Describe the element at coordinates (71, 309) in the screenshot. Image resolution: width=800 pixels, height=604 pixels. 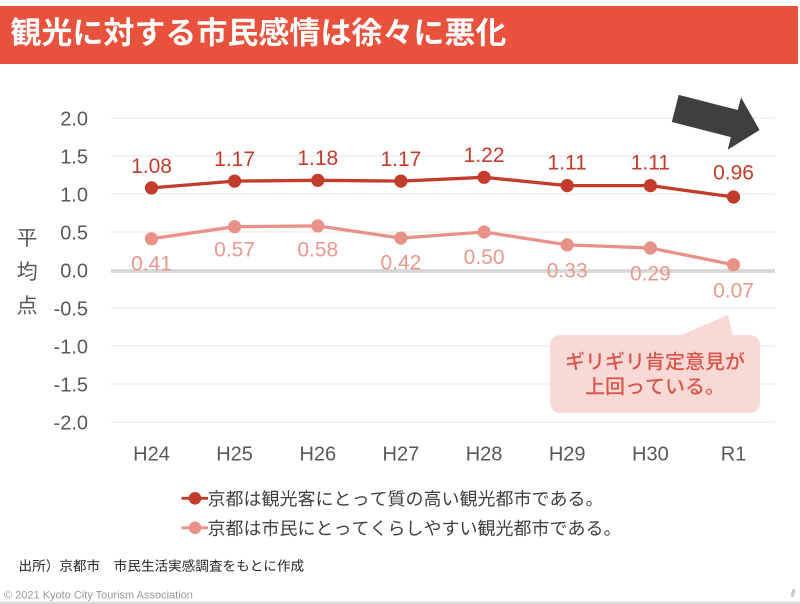
I see `svg-text: -0.5` at that location.